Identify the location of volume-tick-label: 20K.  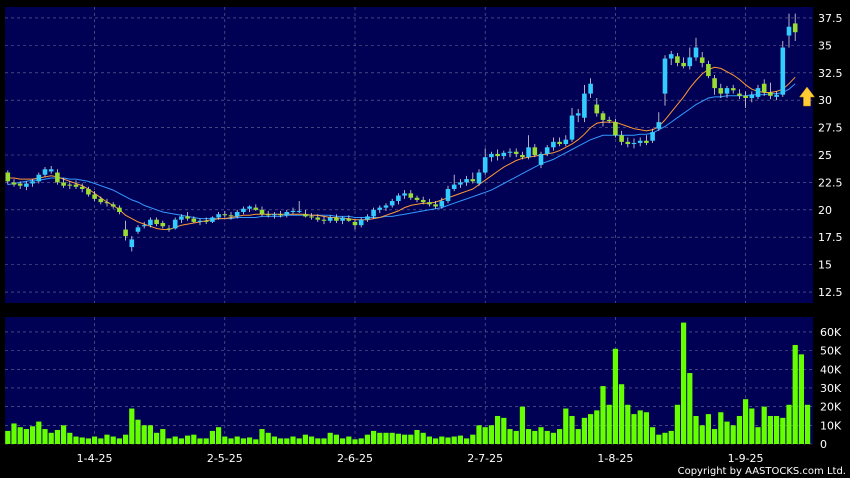
(831, 407).